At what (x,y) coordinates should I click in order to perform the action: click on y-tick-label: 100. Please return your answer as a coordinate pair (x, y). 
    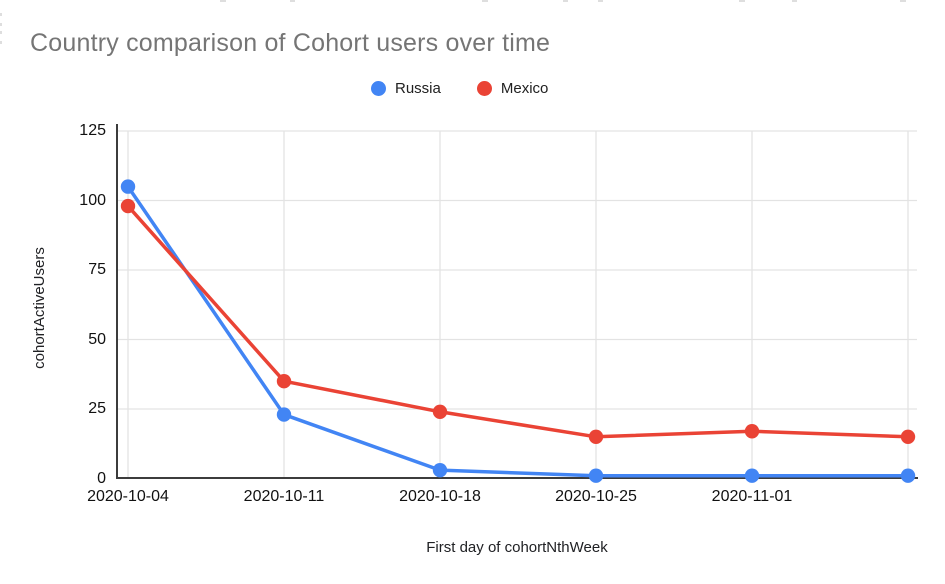
    Looking at the image, I should click on (92, 200).